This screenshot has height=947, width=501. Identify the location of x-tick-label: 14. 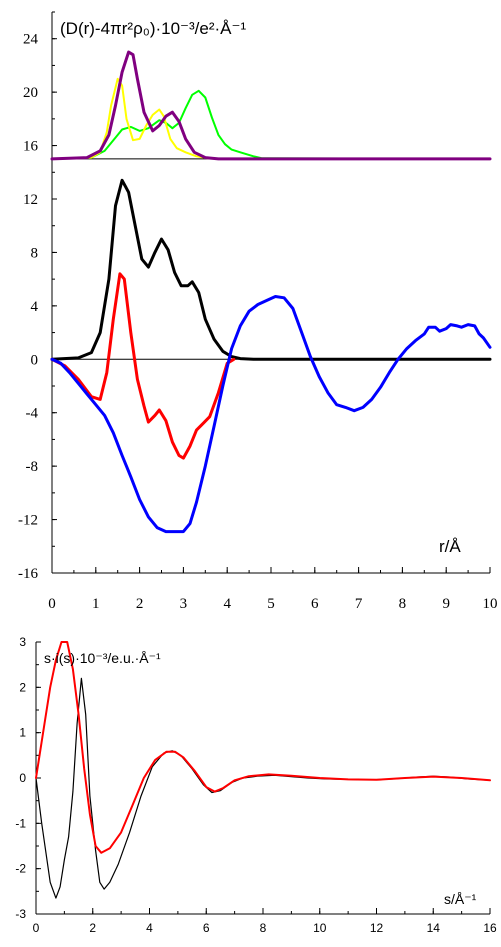
(434, 928).